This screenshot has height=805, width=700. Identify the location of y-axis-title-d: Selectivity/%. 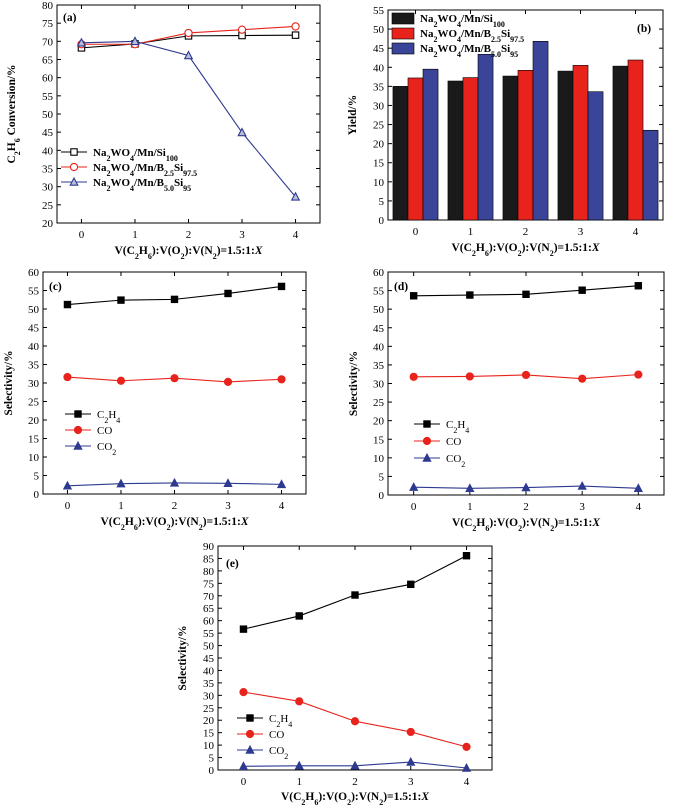
(354, 383).